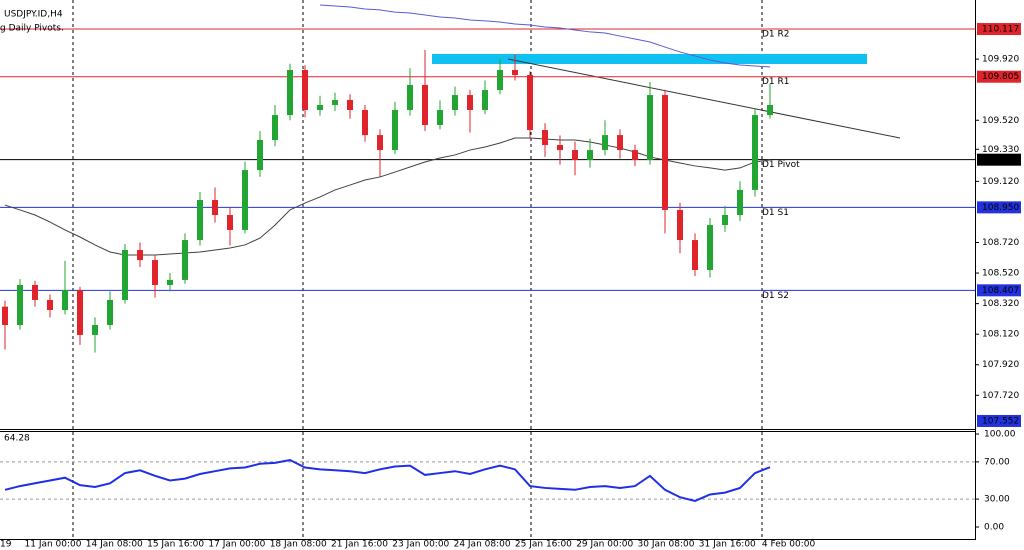  What do you see at coordinates (776, 35) in the screenshot?
I see `pivot-name: D1 R2` at bounding box center [776, 35].